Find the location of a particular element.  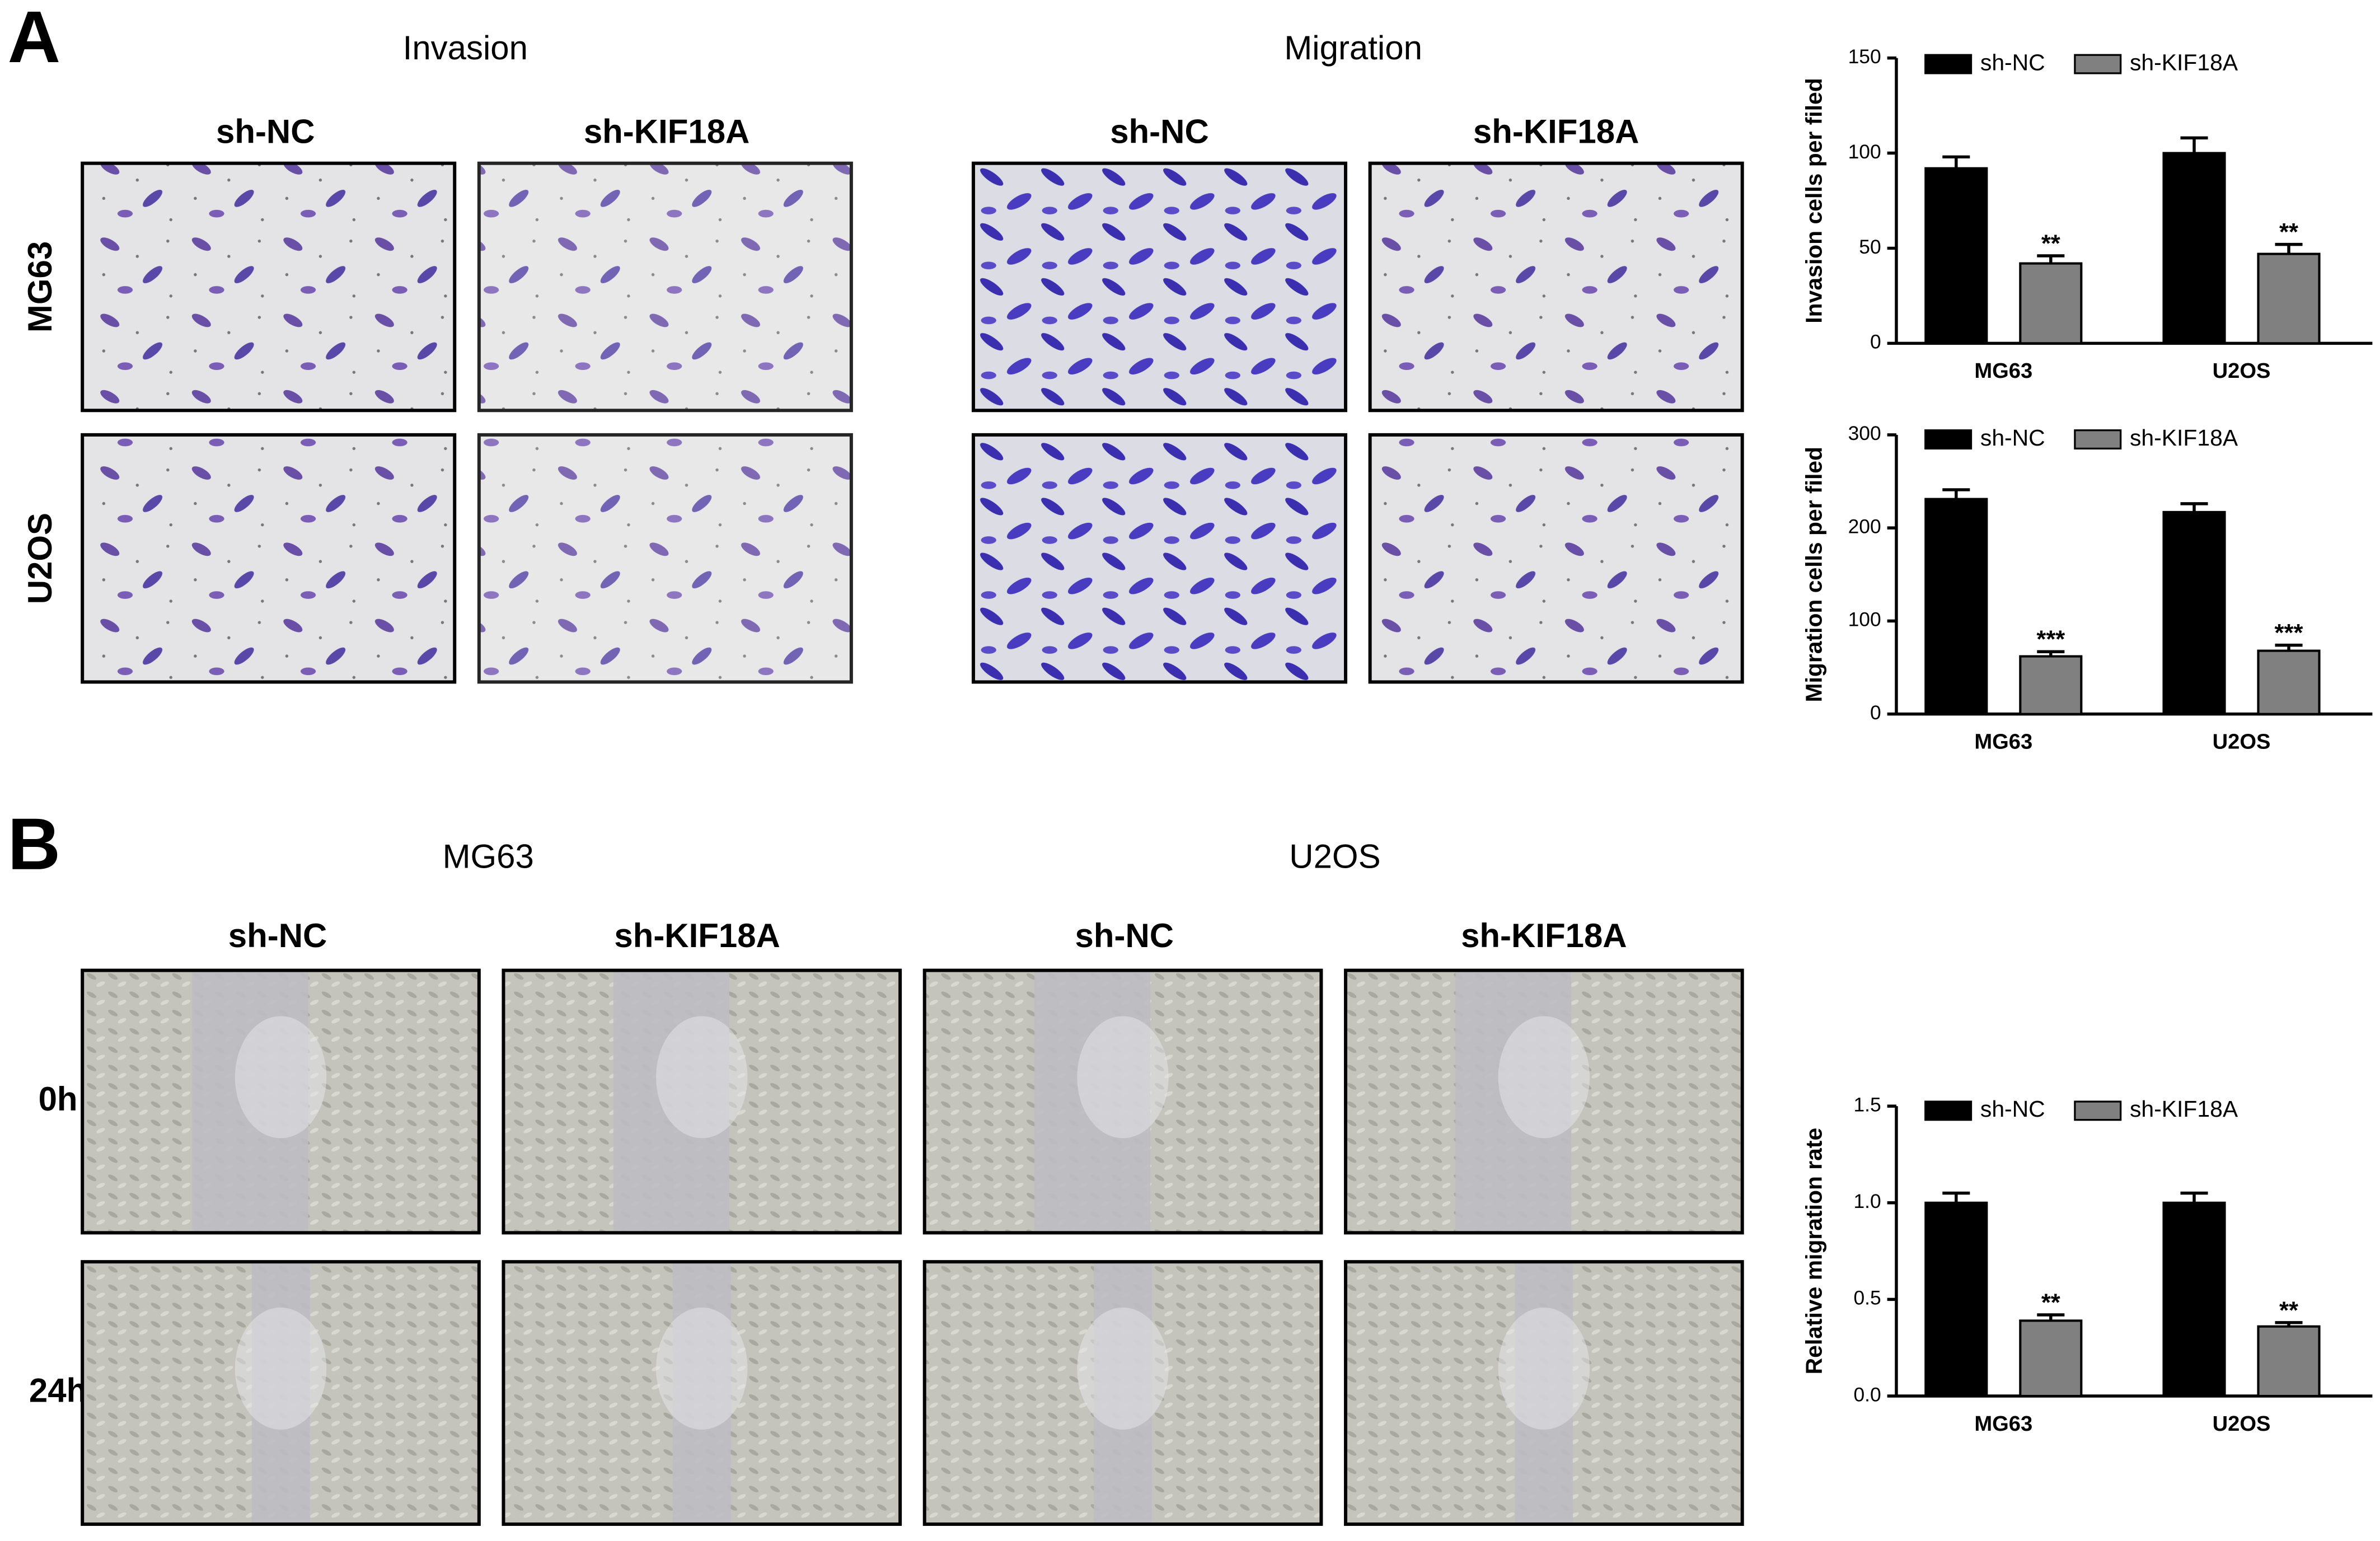

group-title: Invasion is located at coordinates (466, 48).